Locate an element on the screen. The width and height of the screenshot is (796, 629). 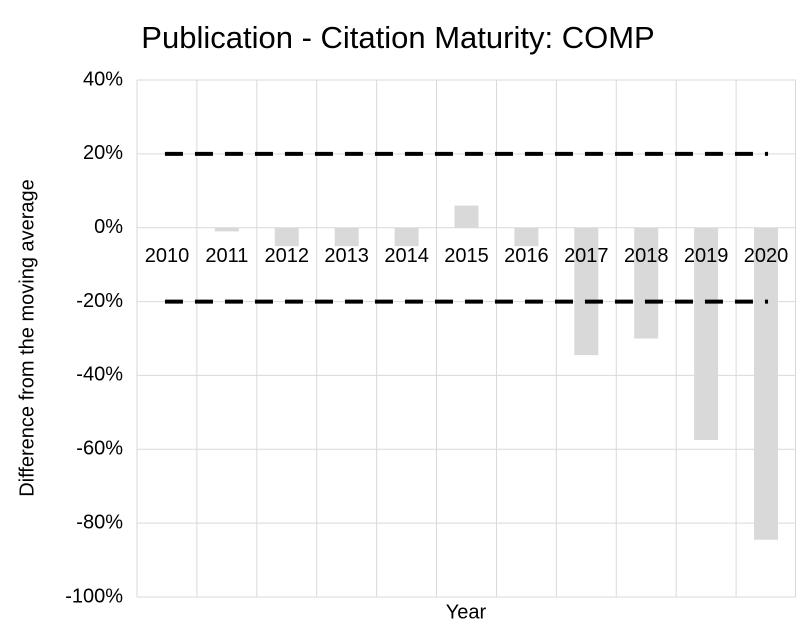
x-tick-label: 2017 is located at coordinates (586, 256).